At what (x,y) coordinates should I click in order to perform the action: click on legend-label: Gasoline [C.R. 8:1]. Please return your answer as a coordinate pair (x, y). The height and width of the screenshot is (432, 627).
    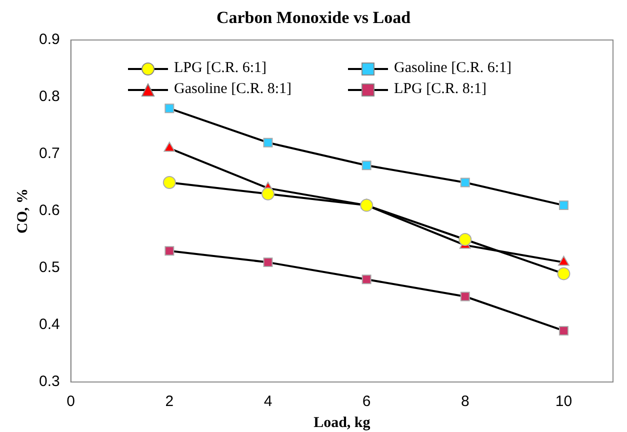
    Looking at the image, I should click on (233, 89).